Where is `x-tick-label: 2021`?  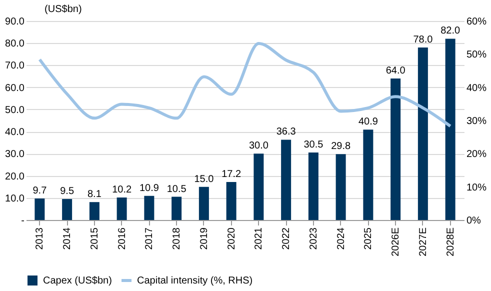 x-tick-label: 2021 is located at coordinates (259, 238).